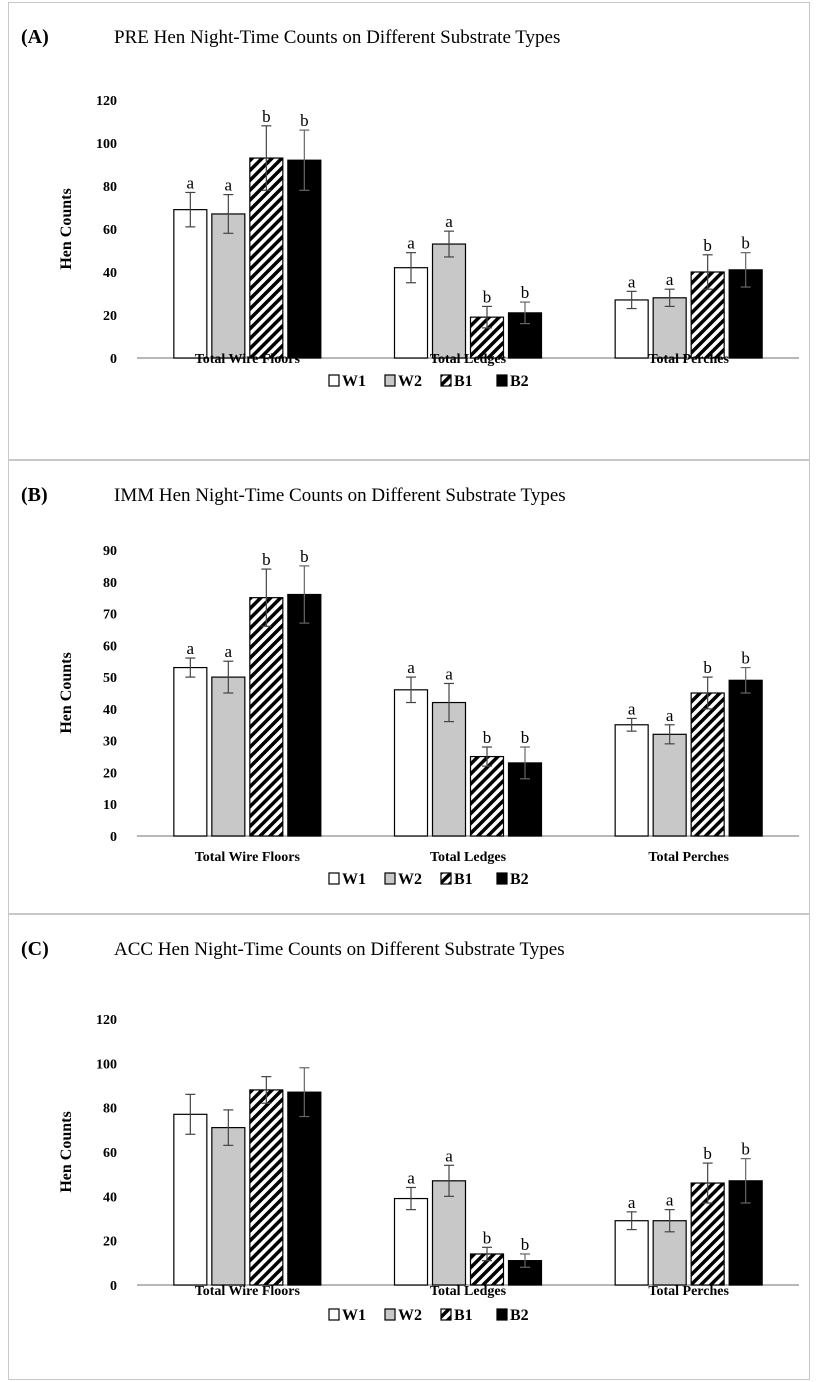 This screenshot has height=1382, width=818. I want to click on y-tick-label: 70, so click(110, 615).